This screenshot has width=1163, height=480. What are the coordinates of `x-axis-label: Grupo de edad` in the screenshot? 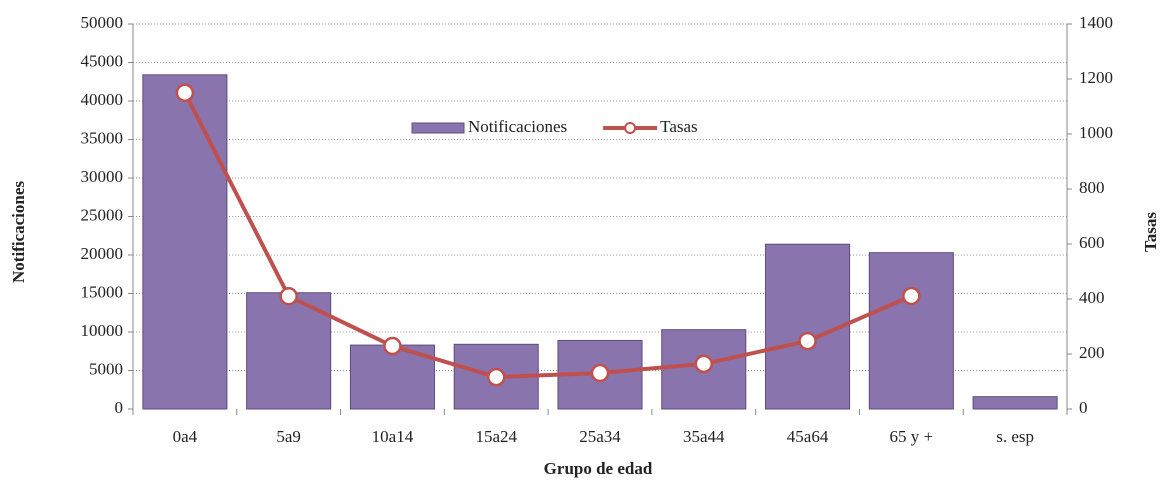 It's located at (598, 468).